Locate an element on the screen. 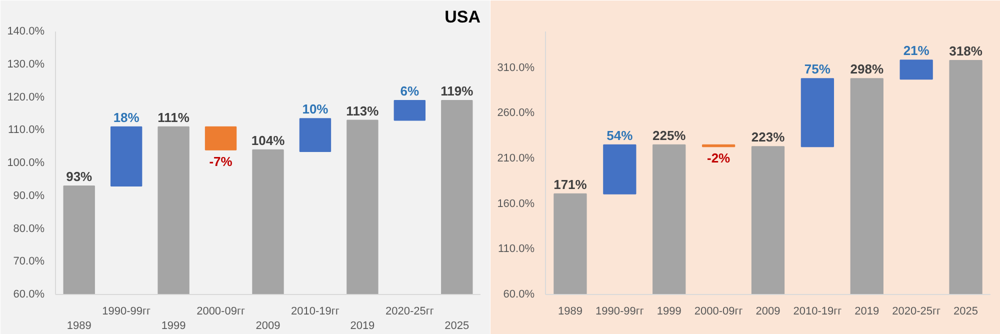 Image resolution: width=1000 pixels, height=334 pixels. y-tick-label: 140.0% is located at coordinates (26, 32).